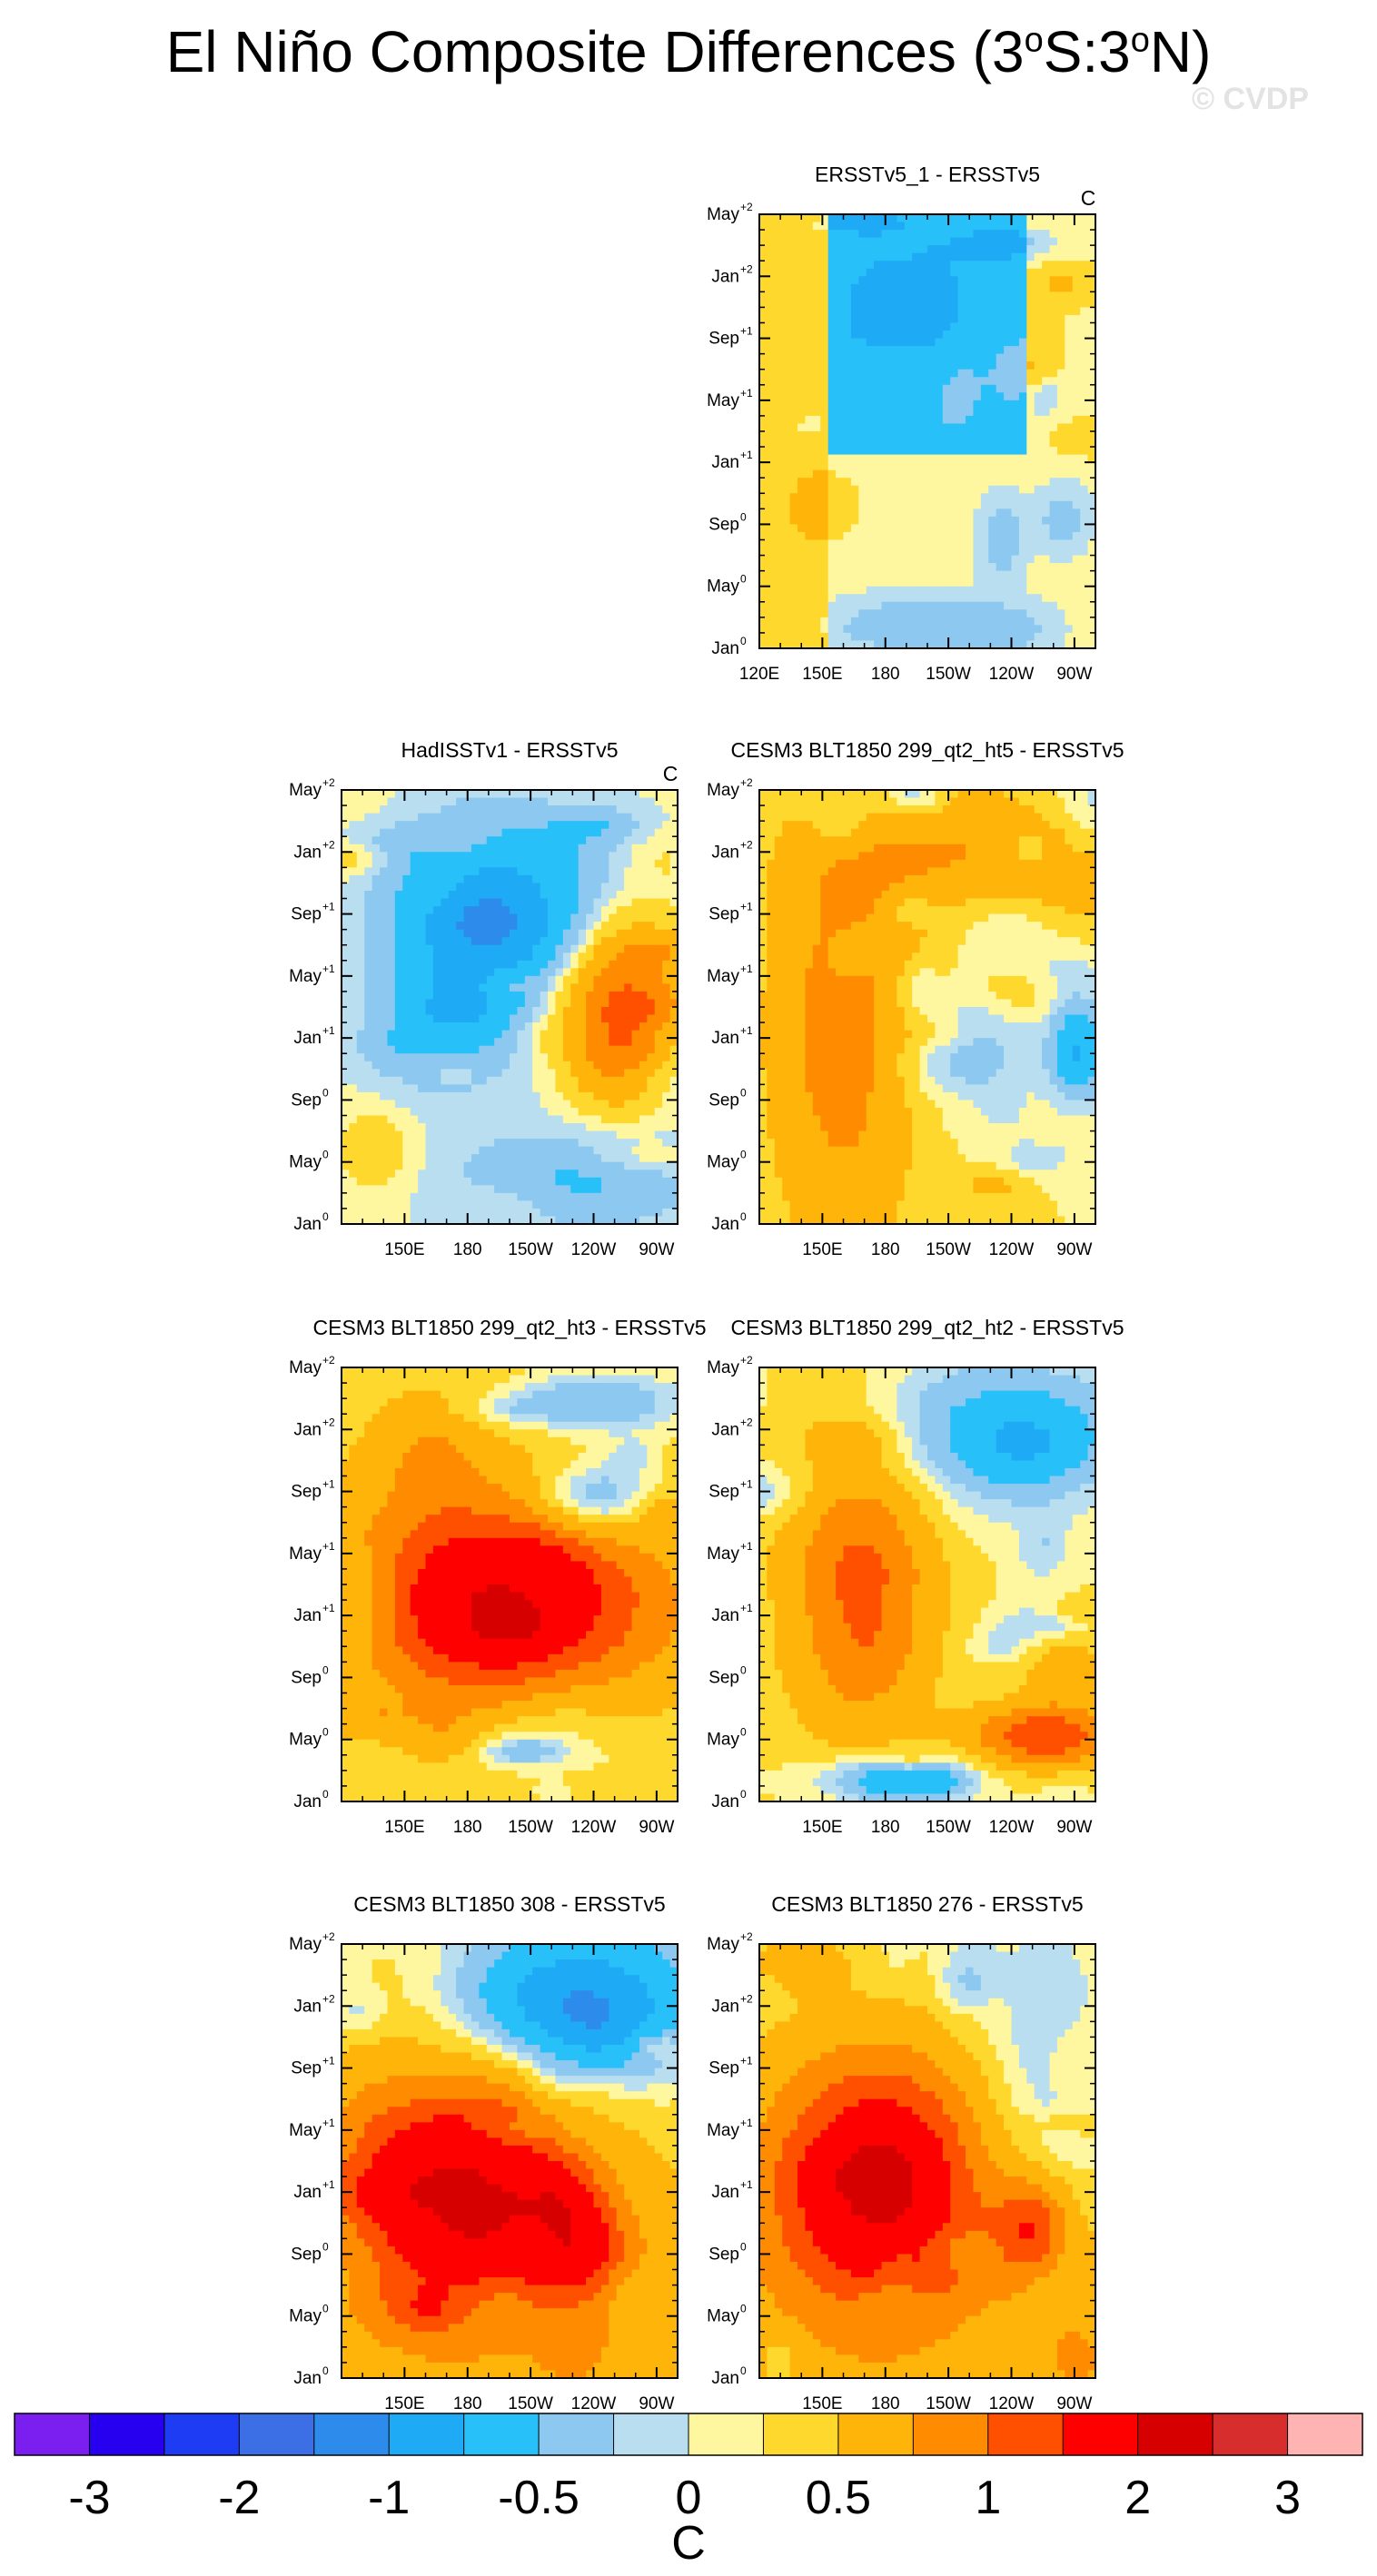 The width and height of the screenshot is (1377, 2576). I want to click on y-tick-label: Jan, so click(725, 276).